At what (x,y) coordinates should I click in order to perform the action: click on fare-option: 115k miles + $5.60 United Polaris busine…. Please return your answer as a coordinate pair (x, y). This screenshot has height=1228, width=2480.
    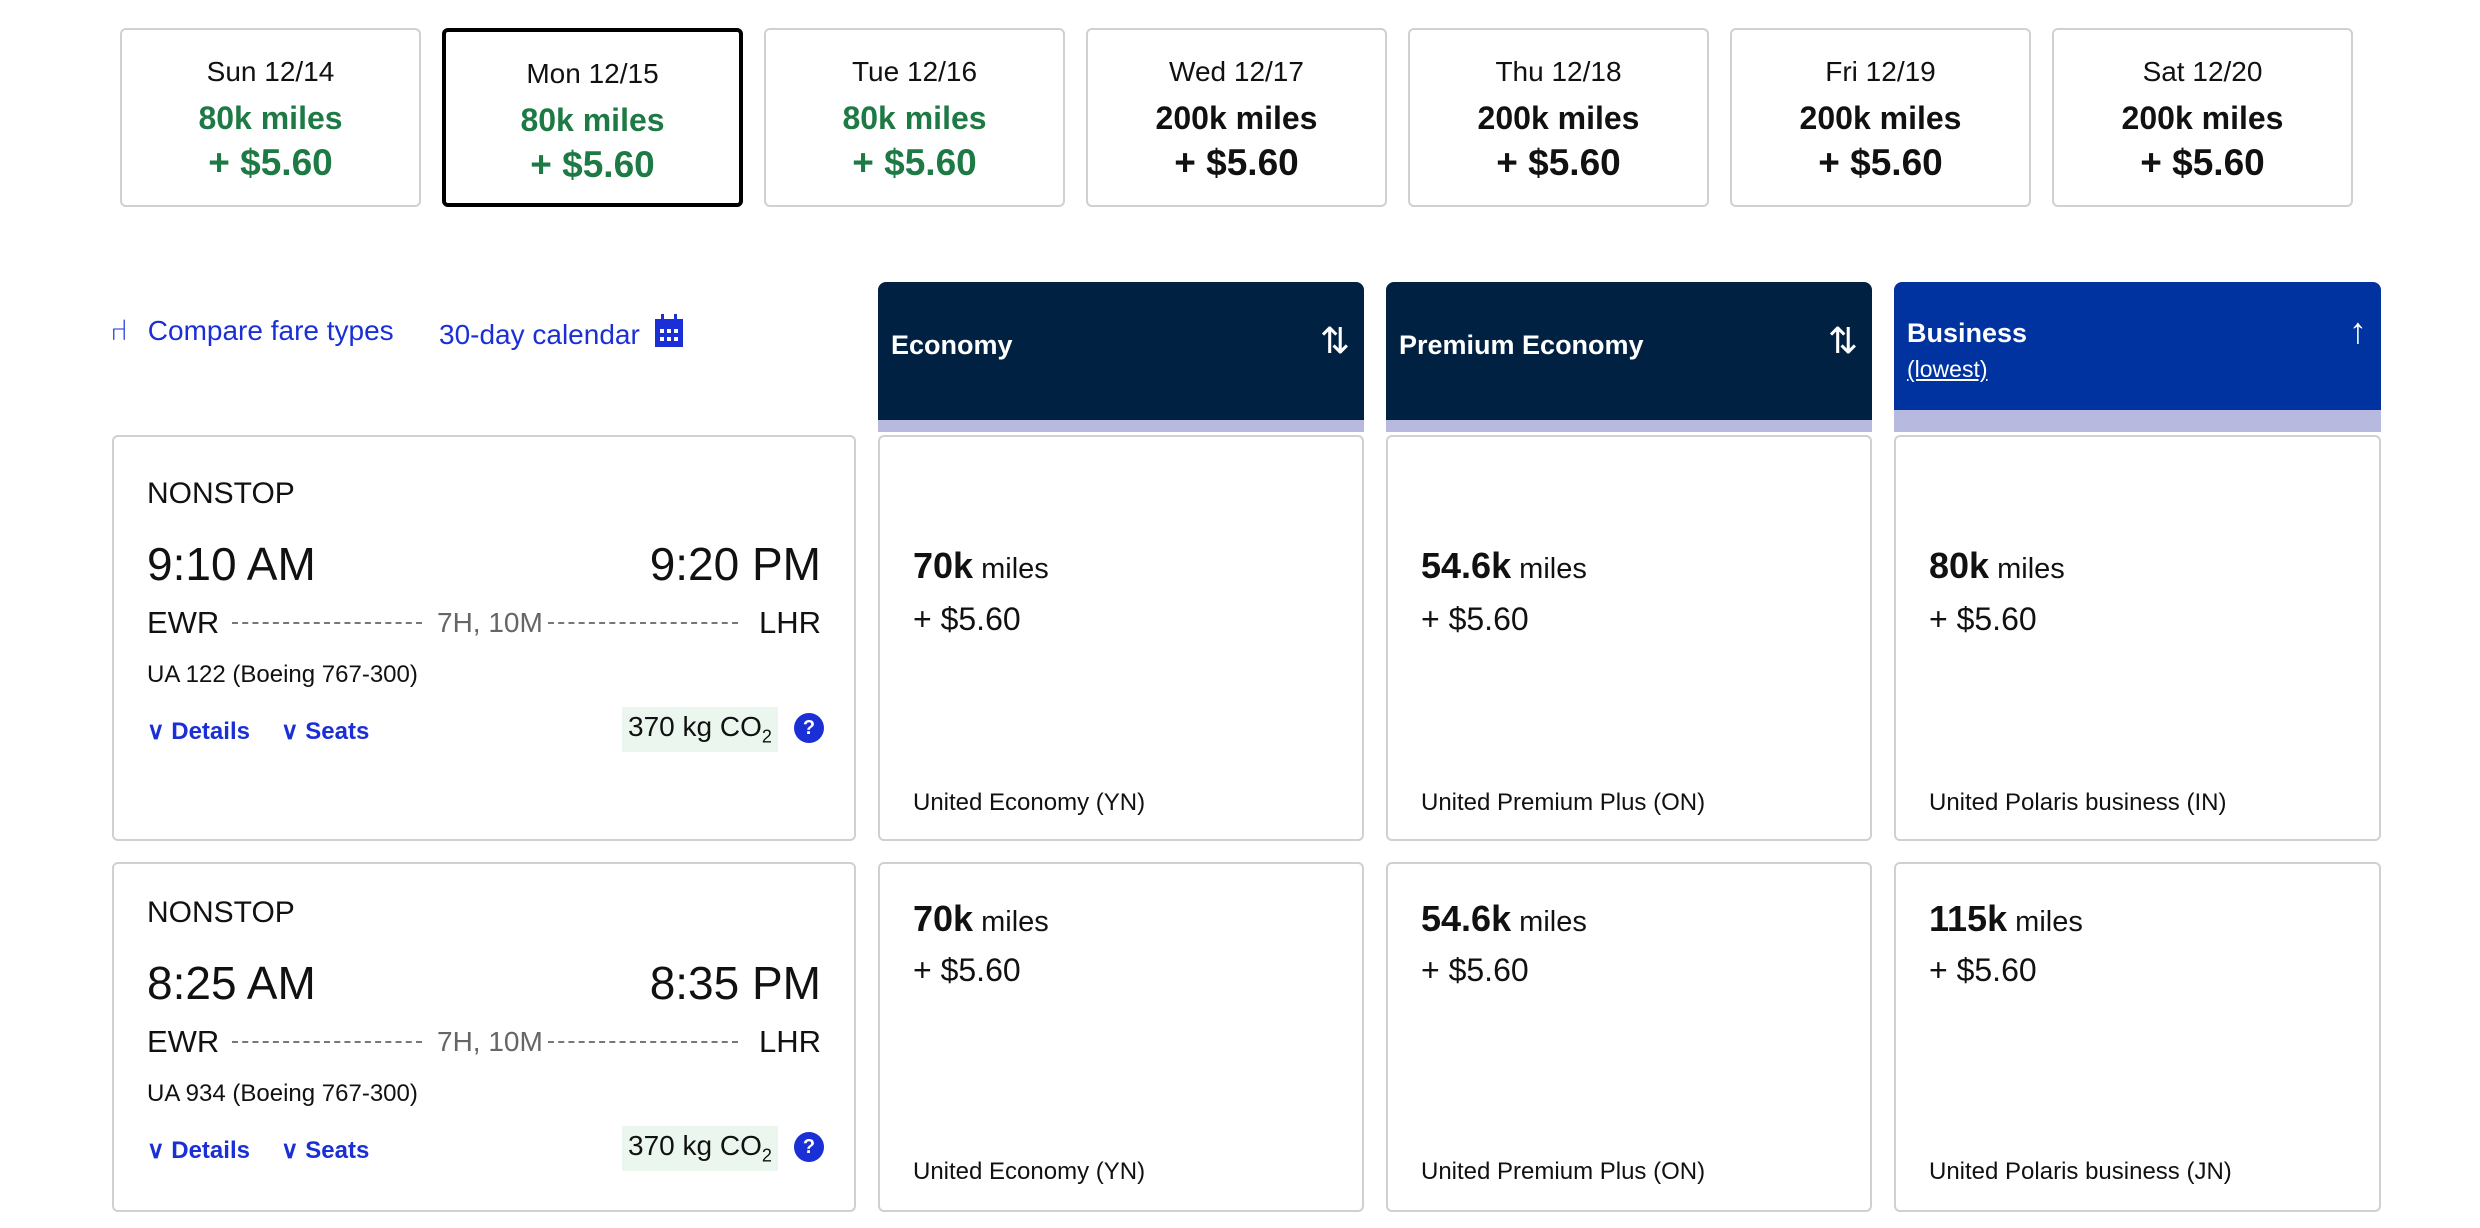
    Looking at the image, I should click on (2137, 1037).